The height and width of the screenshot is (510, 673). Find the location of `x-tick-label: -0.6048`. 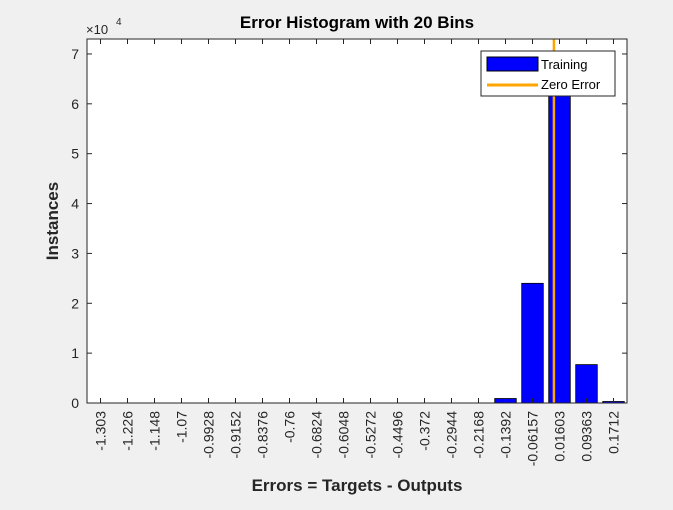

x-tick-label: -0.6048 is located at coordinates (344, 435).